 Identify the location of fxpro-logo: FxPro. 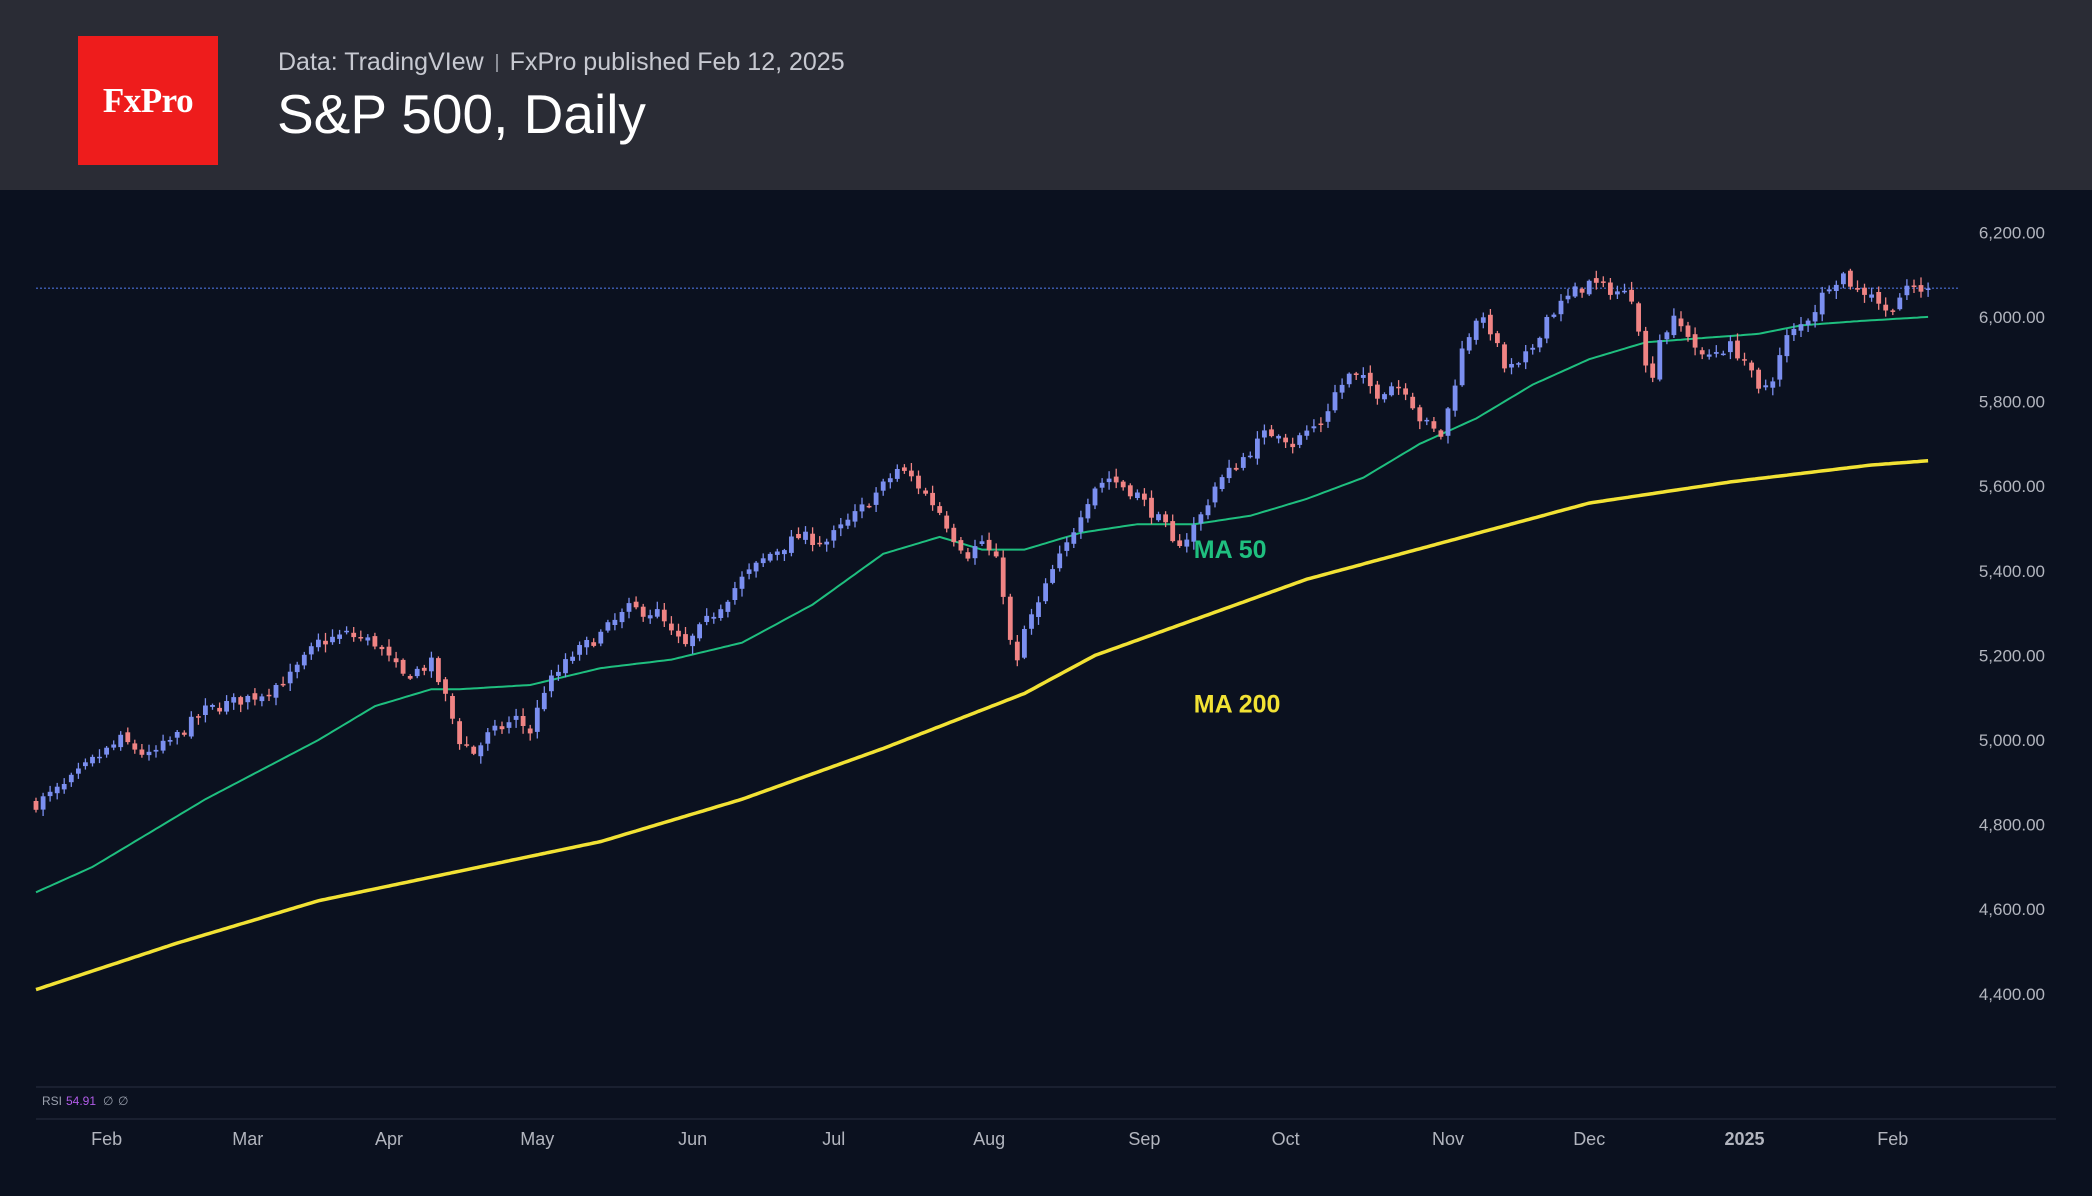
(148, 100).